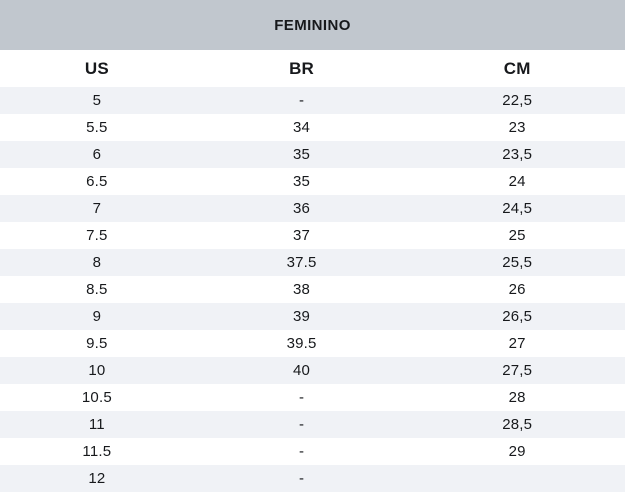 The image size is (625, 492). Describe the element at coordinates (302, 289) in the screenshot. I see `table-cell: 38` at that location.